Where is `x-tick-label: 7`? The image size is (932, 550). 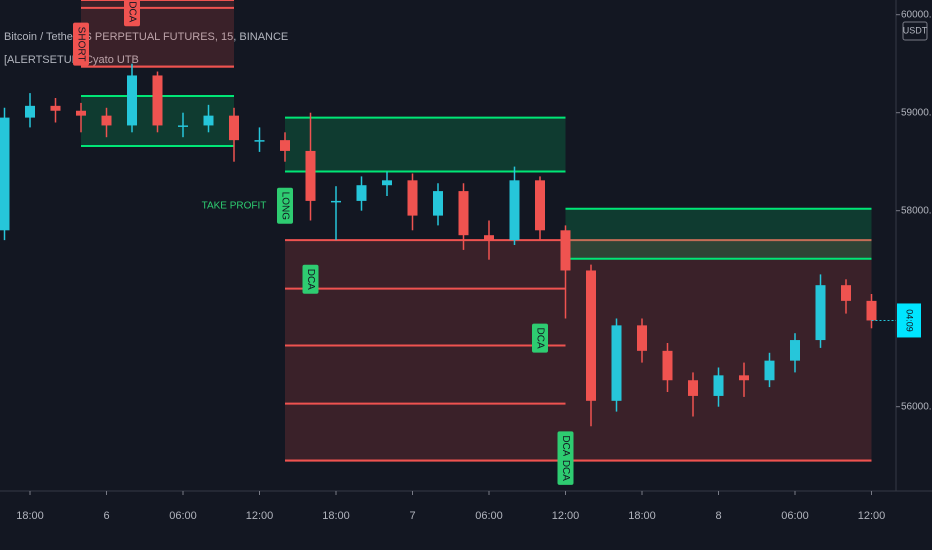 x-tick-label: 7 is located at coordinates (412, 516).